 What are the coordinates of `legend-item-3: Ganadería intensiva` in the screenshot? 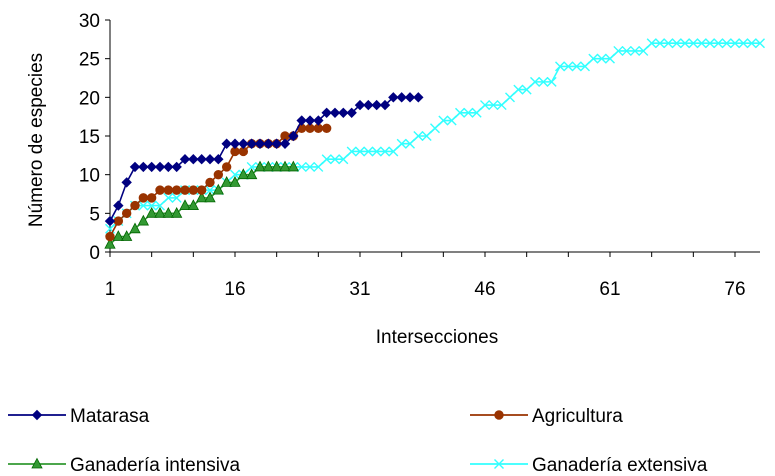 It's located at (124, 465).